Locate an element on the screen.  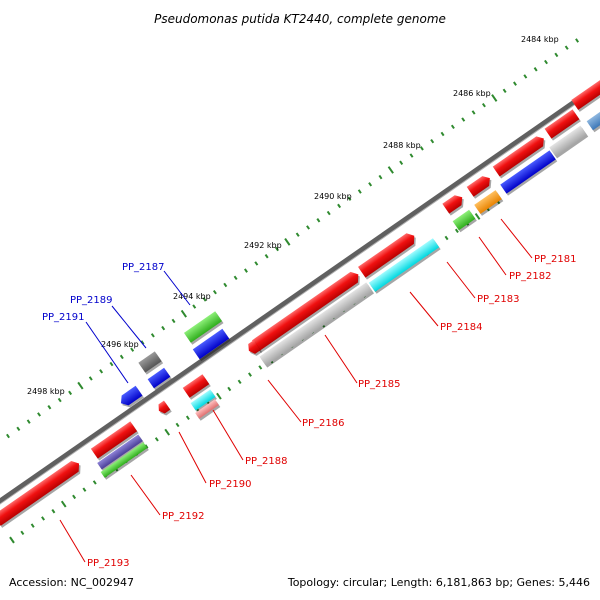
scale-label: 2488 kbp is located at coordinates (402, 145).